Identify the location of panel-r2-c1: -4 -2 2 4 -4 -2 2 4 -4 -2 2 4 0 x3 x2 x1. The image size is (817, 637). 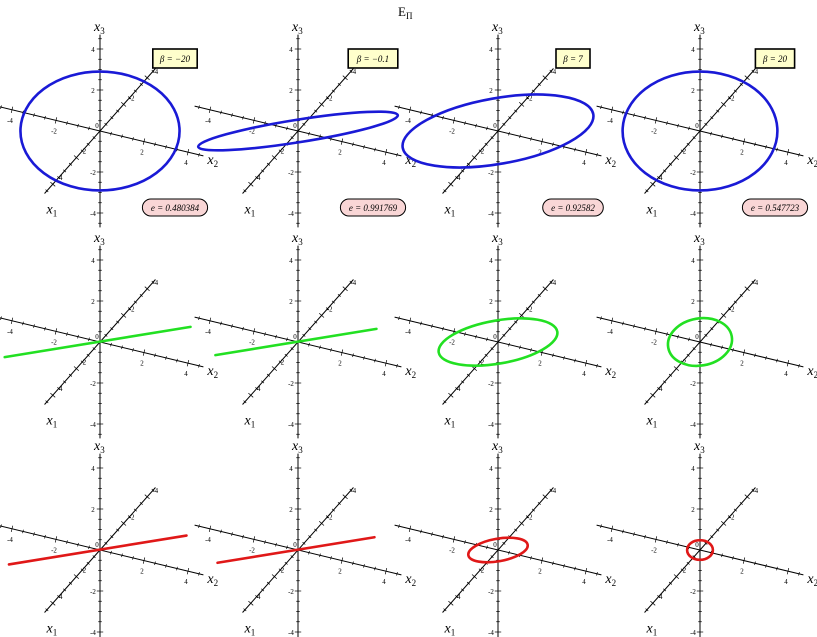
(109, 335).